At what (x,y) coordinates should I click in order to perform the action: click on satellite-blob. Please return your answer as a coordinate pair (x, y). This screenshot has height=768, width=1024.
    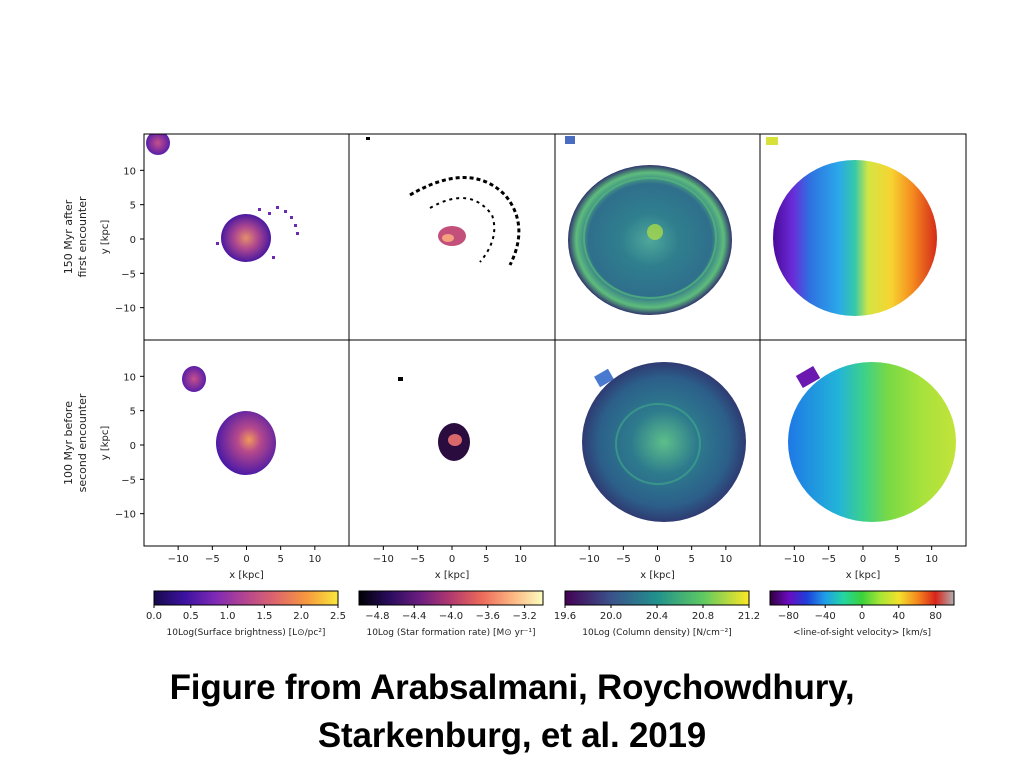
    Looking at the image, I should click on (158, 144).